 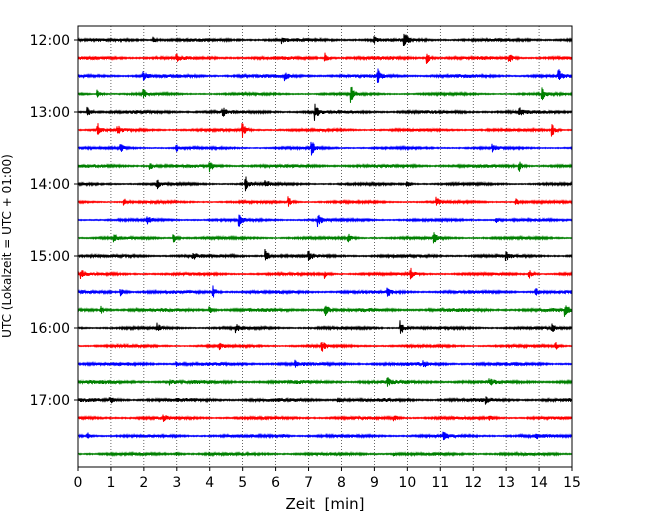 I want to click on y-axis-label: UTC (Lokalzeit = UTC + 01:00), so click(x=7, y=246).